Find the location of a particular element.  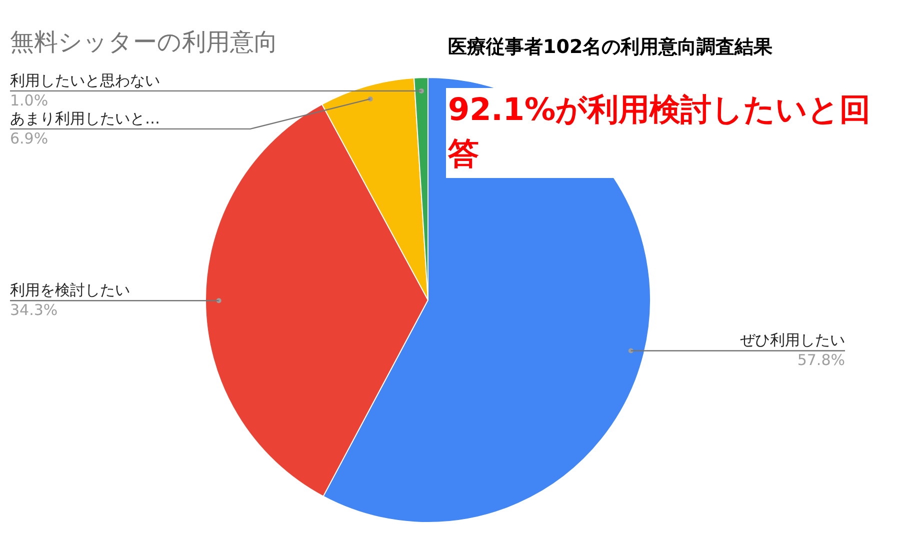

slice-label: 利用を検討したい is located at coordinates (70, 290).